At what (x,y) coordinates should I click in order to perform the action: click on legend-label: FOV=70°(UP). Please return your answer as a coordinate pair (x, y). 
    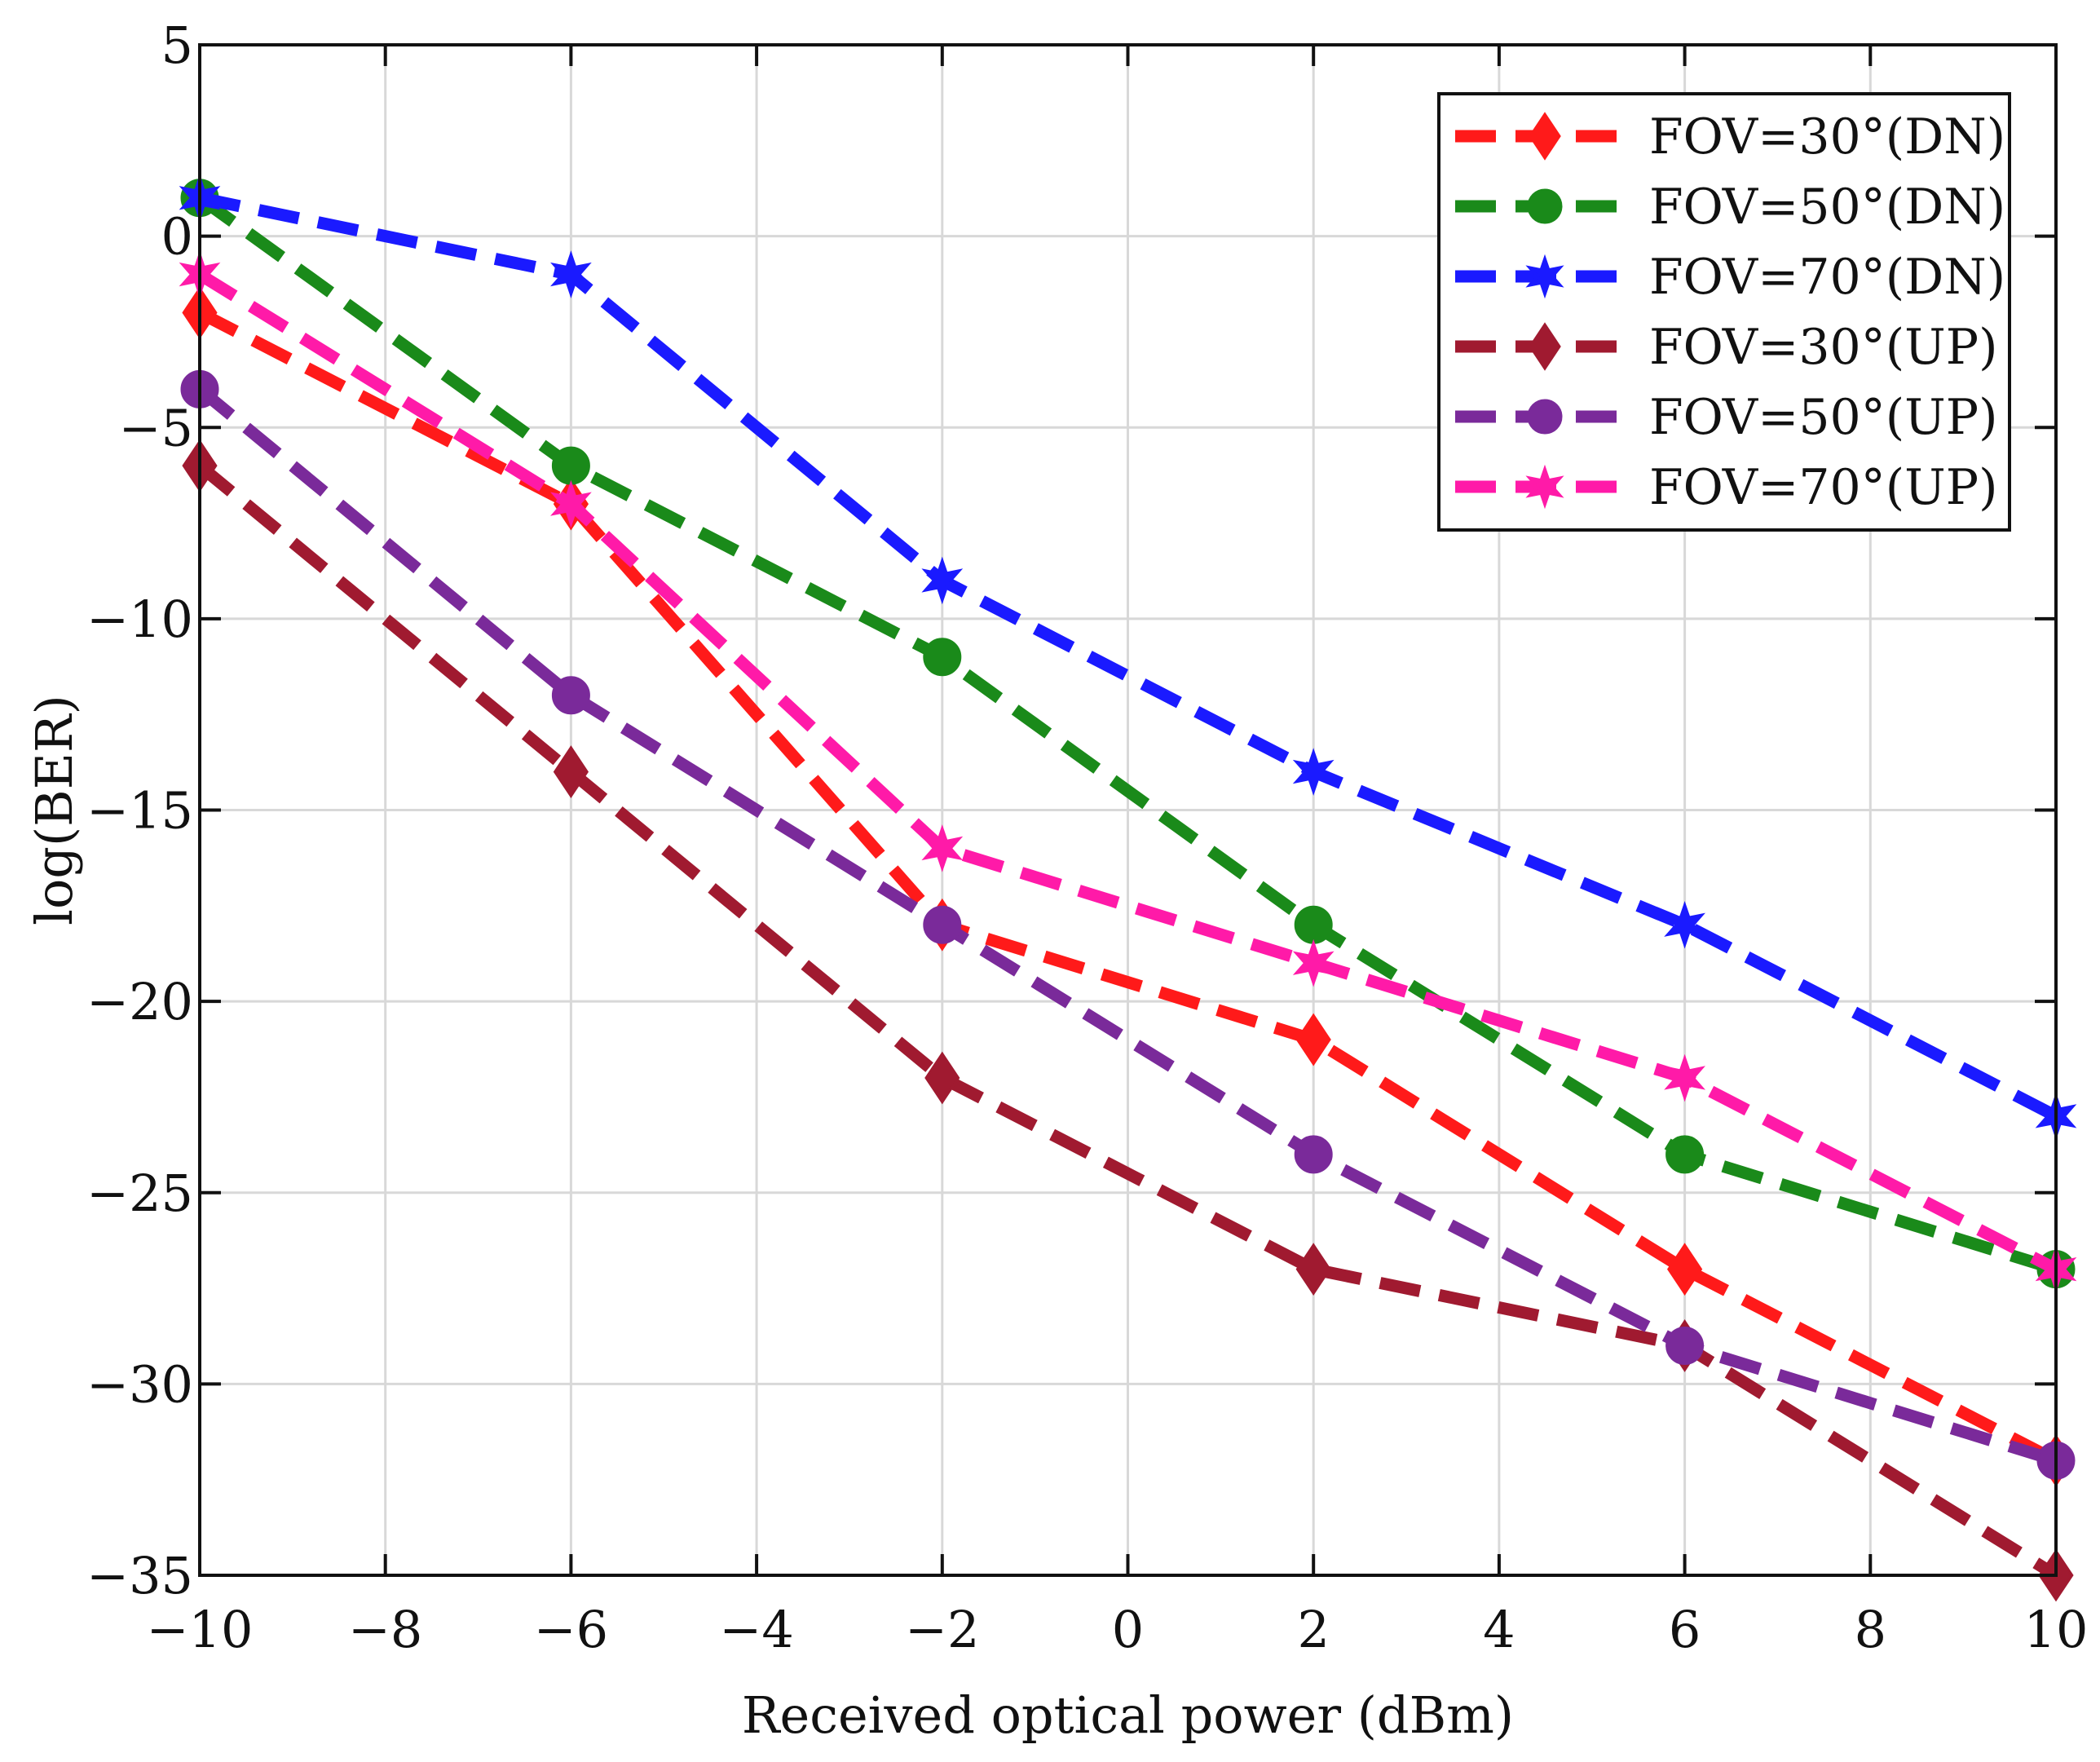
    Looking at the image, I should click on (1823, 487).